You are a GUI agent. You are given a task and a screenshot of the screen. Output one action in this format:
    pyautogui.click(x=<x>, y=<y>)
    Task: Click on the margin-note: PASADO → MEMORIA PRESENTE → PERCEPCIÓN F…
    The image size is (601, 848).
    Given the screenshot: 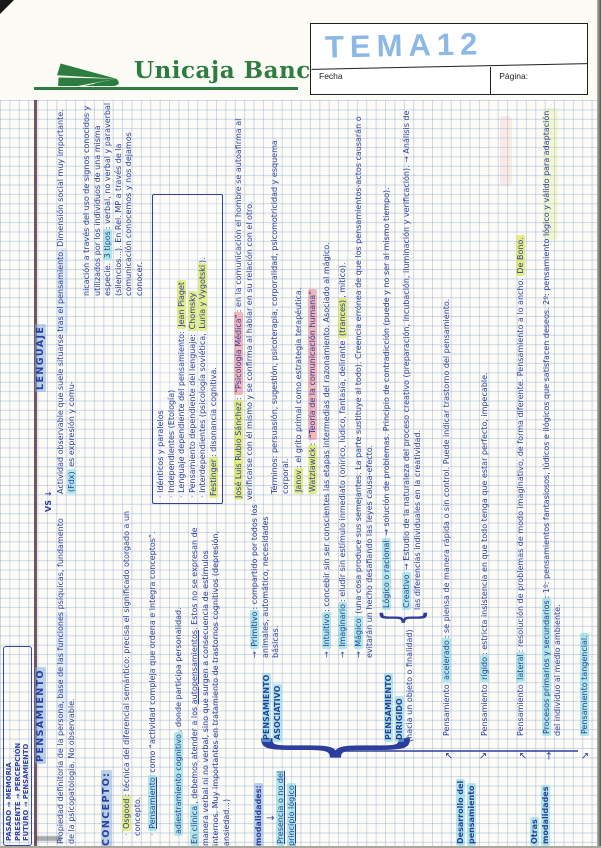 What is the action you would take?
    pyautogui.click(x=17, y=746)
    